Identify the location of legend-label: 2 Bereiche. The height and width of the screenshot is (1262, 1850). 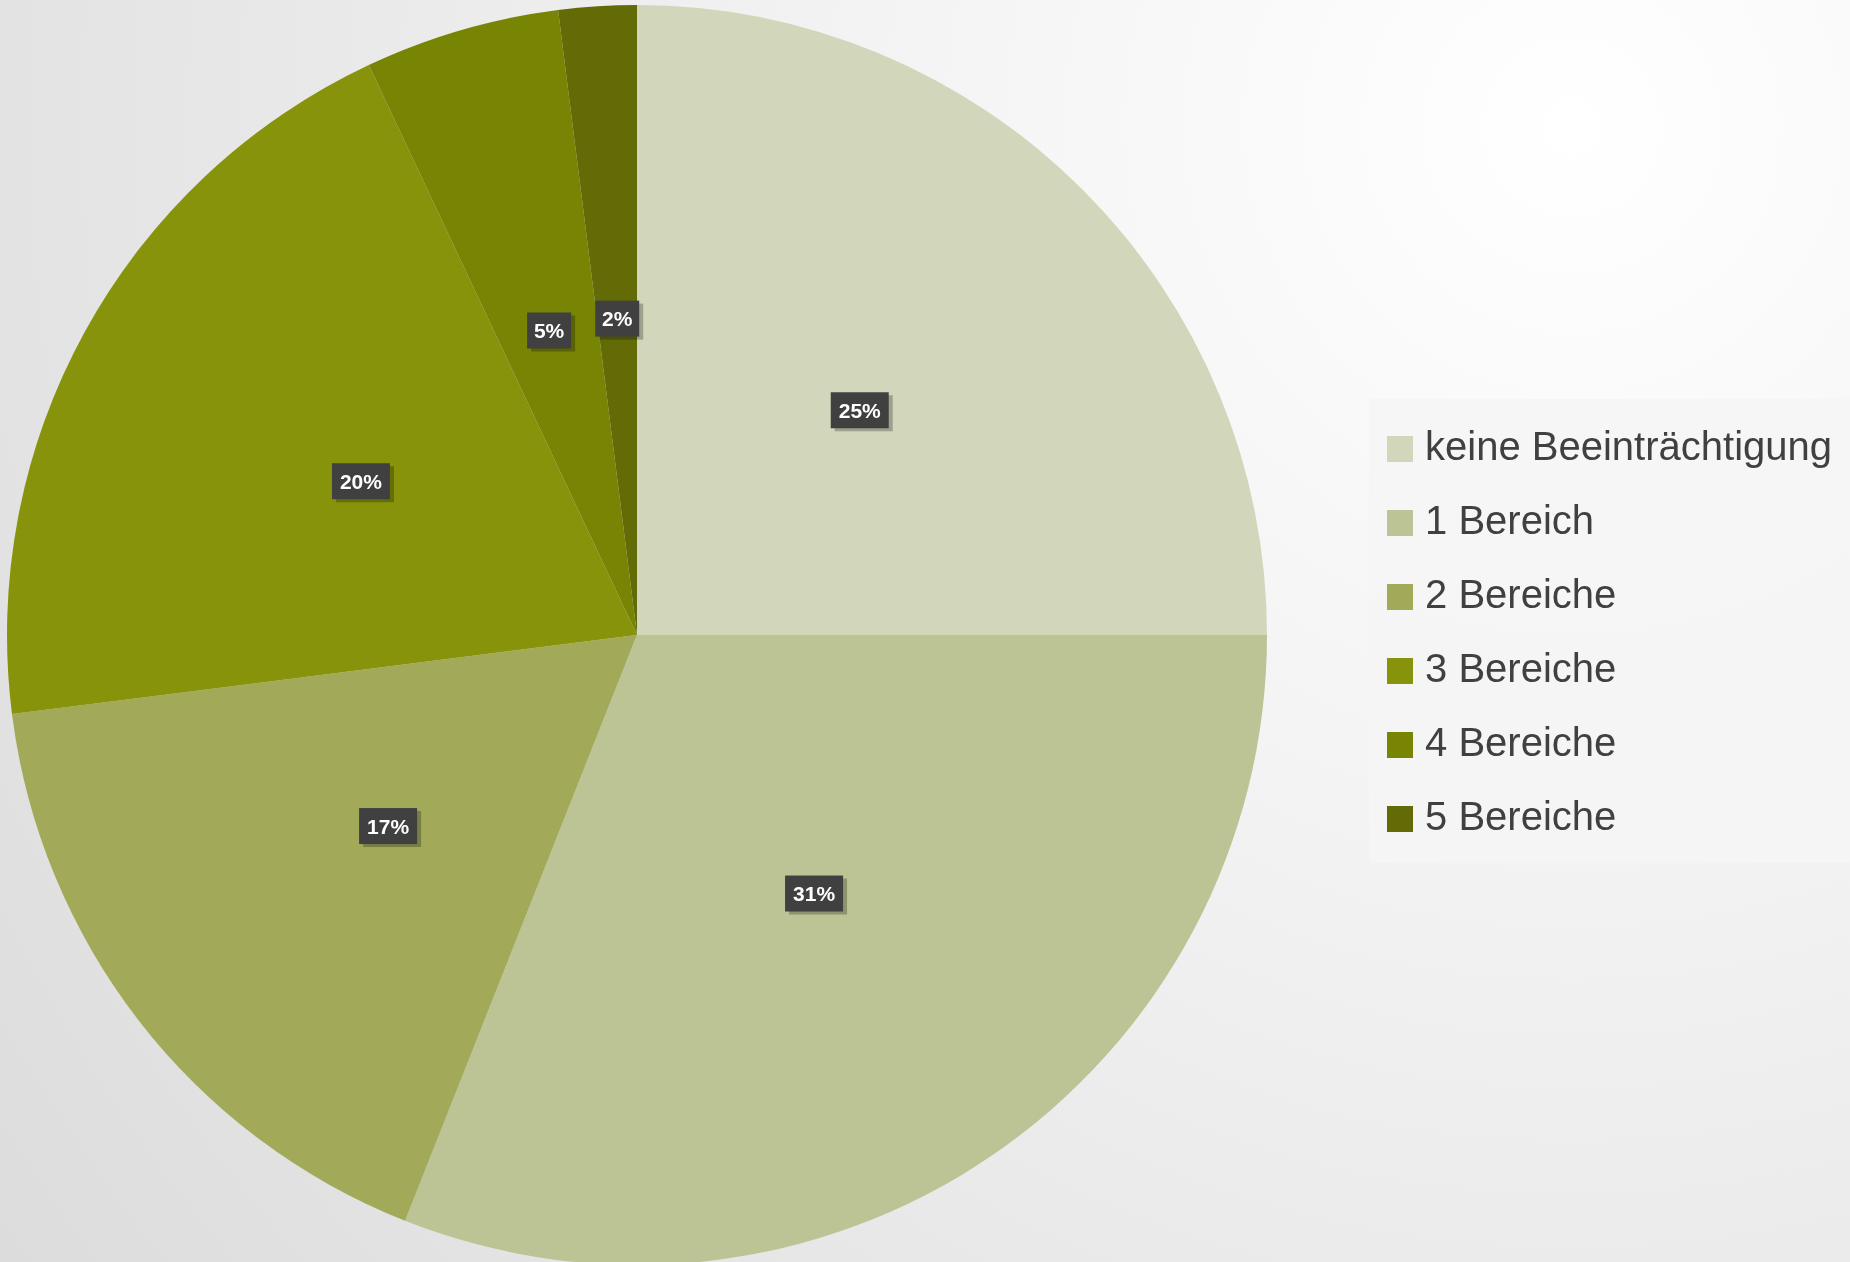
(1521, 594).